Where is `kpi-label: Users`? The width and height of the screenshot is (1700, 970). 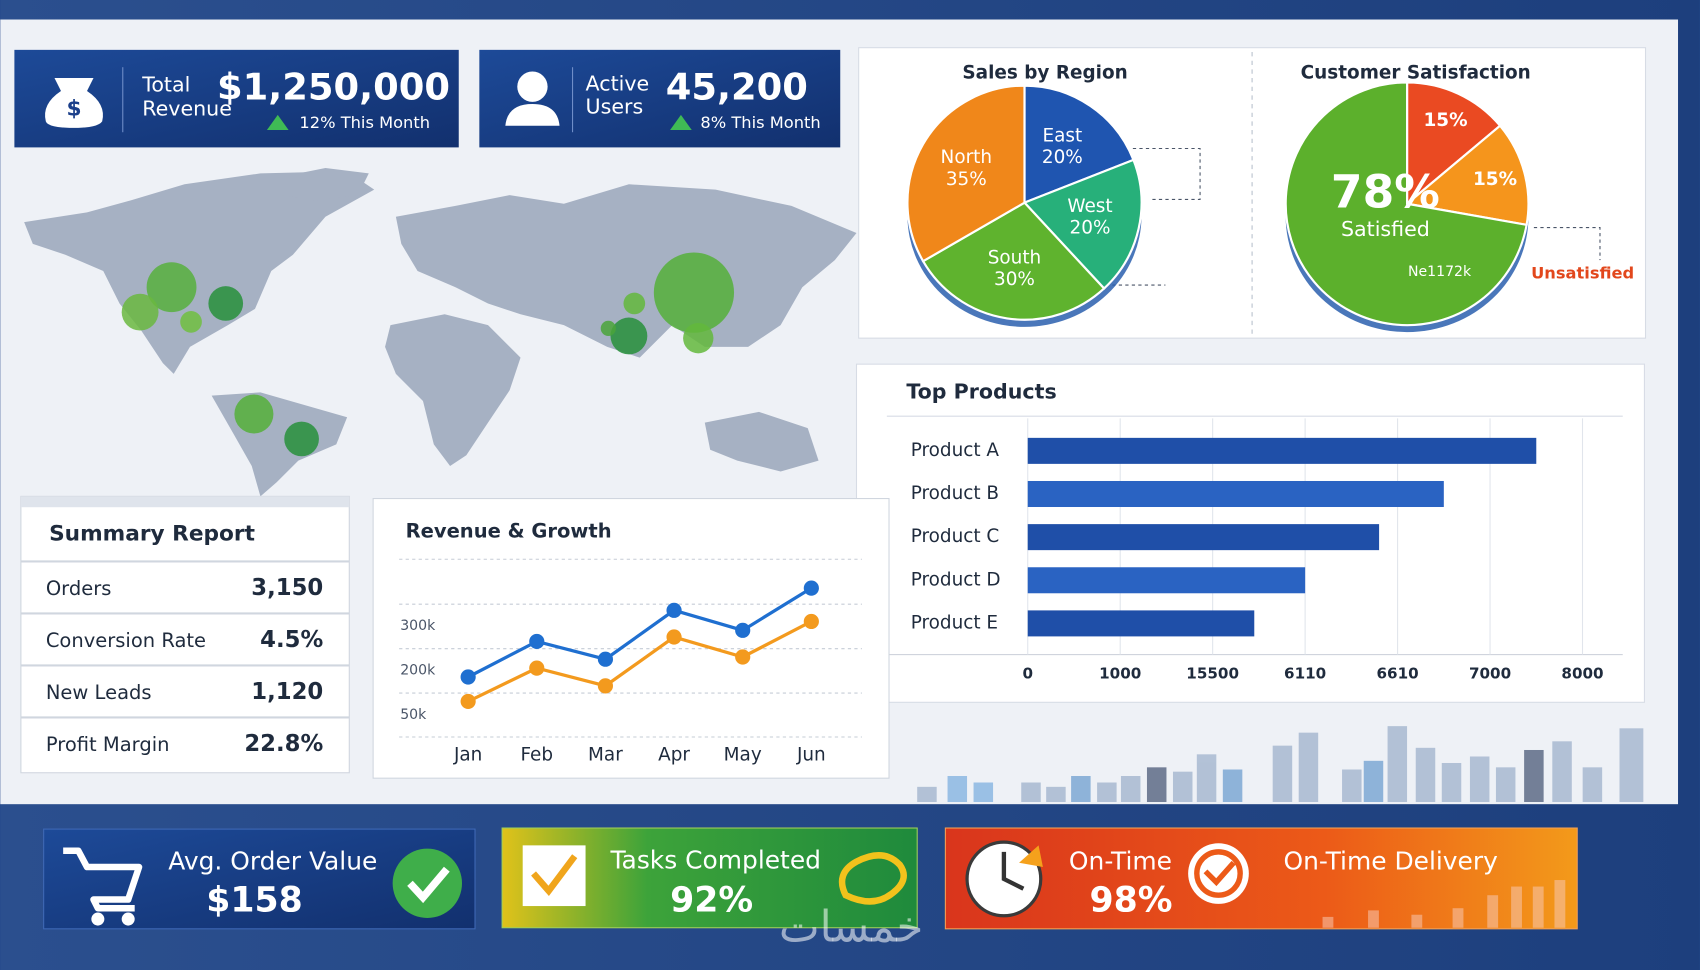 kpi-label: Users is located at coordinates (615, 106).